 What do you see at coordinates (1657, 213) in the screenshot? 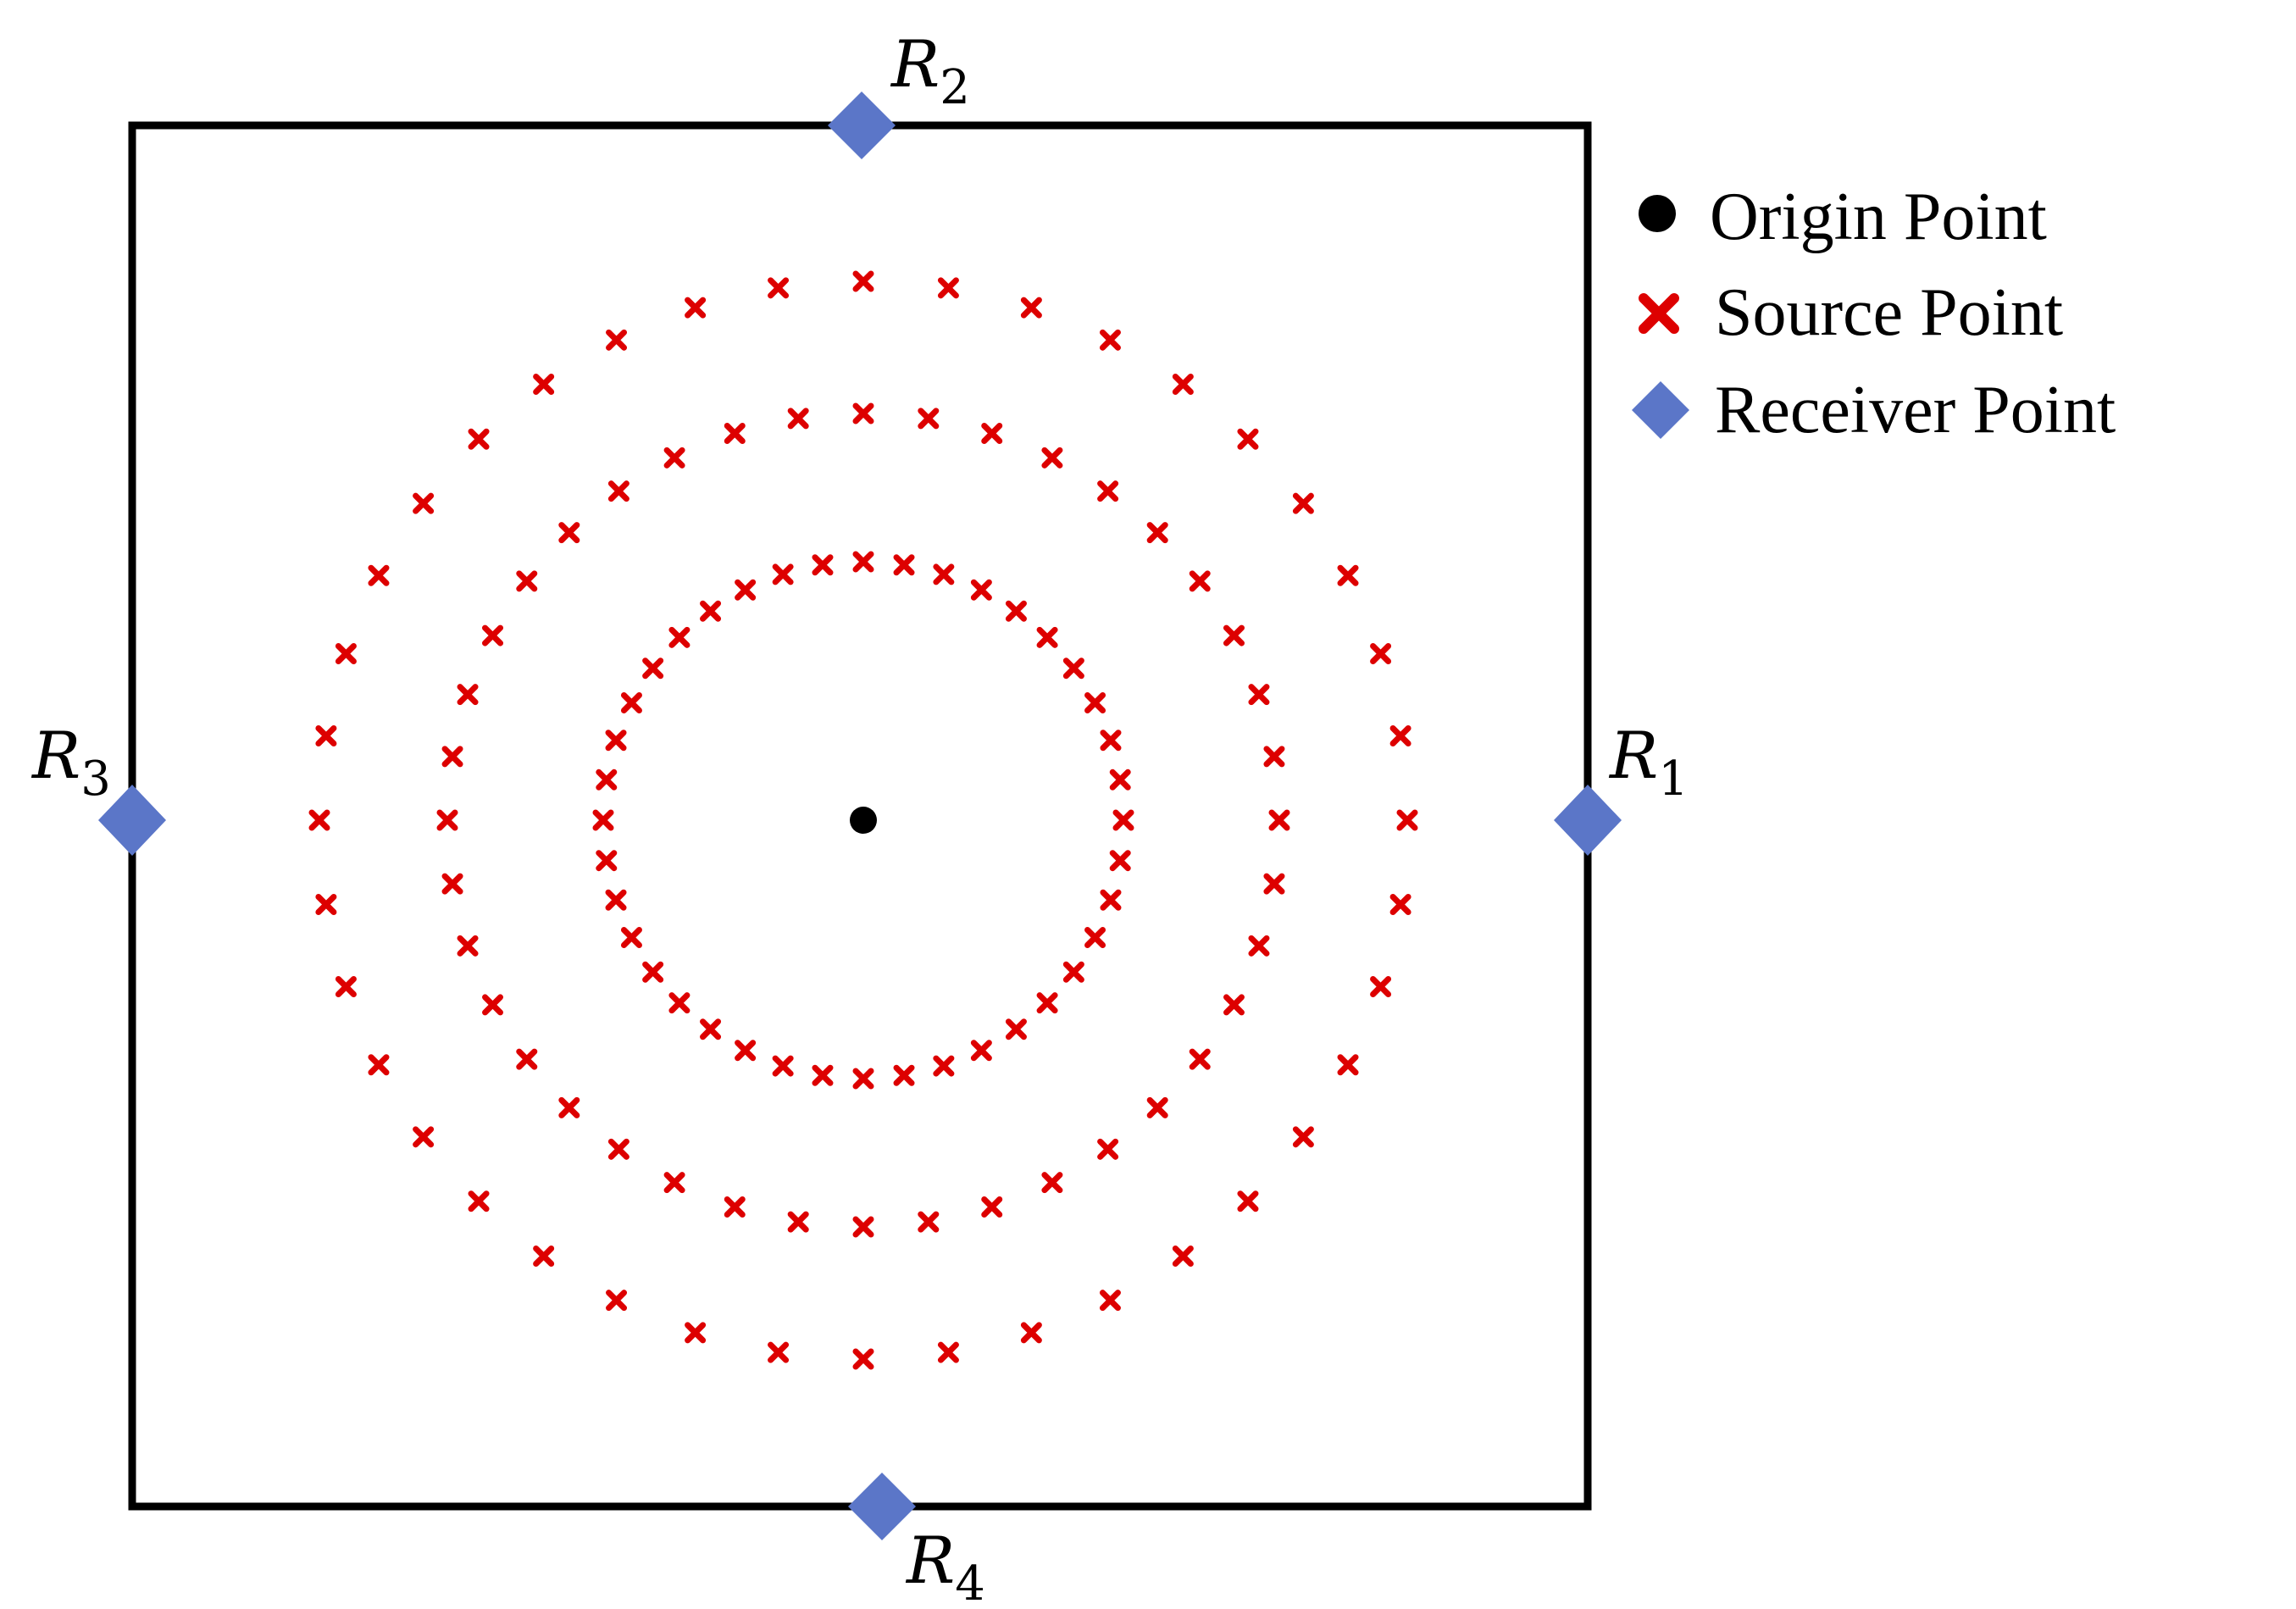
I see `legend-origin-icon` at bounding box center [1657, 213].